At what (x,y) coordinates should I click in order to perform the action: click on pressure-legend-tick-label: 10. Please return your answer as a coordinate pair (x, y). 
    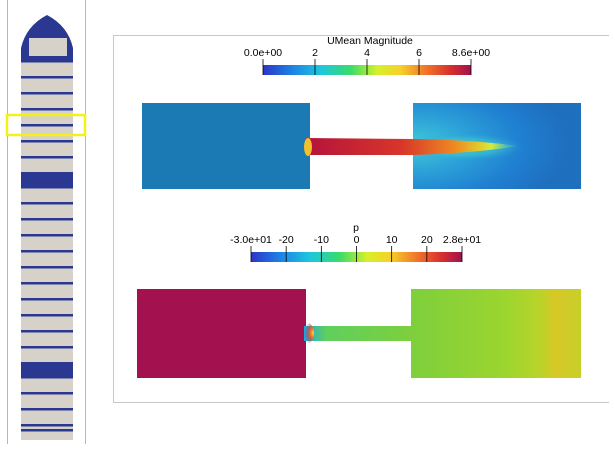
    Looking at the image, I should click on (392, 240).